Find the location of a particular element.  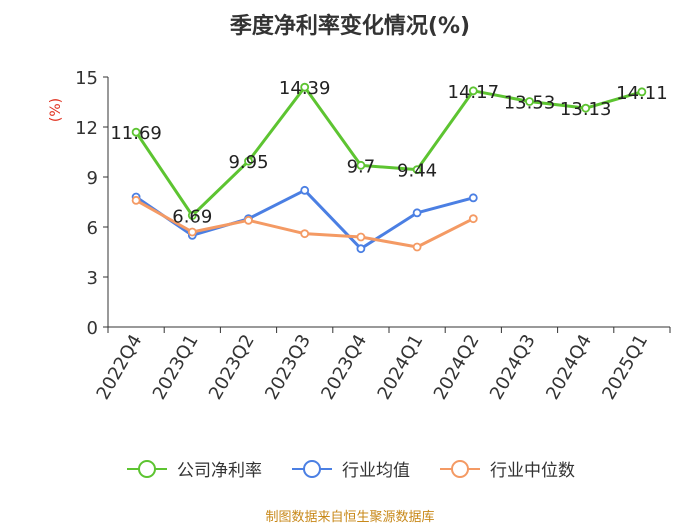

y-axis-label: (%) is located at coordinates (56, 110).